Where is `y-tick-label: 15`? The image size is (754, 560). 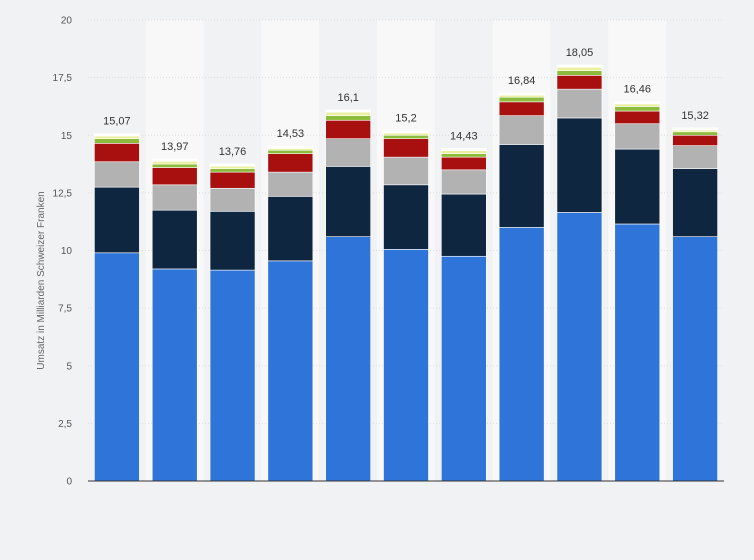 y-tick-label: 15 is located at coordinates (67, 136).